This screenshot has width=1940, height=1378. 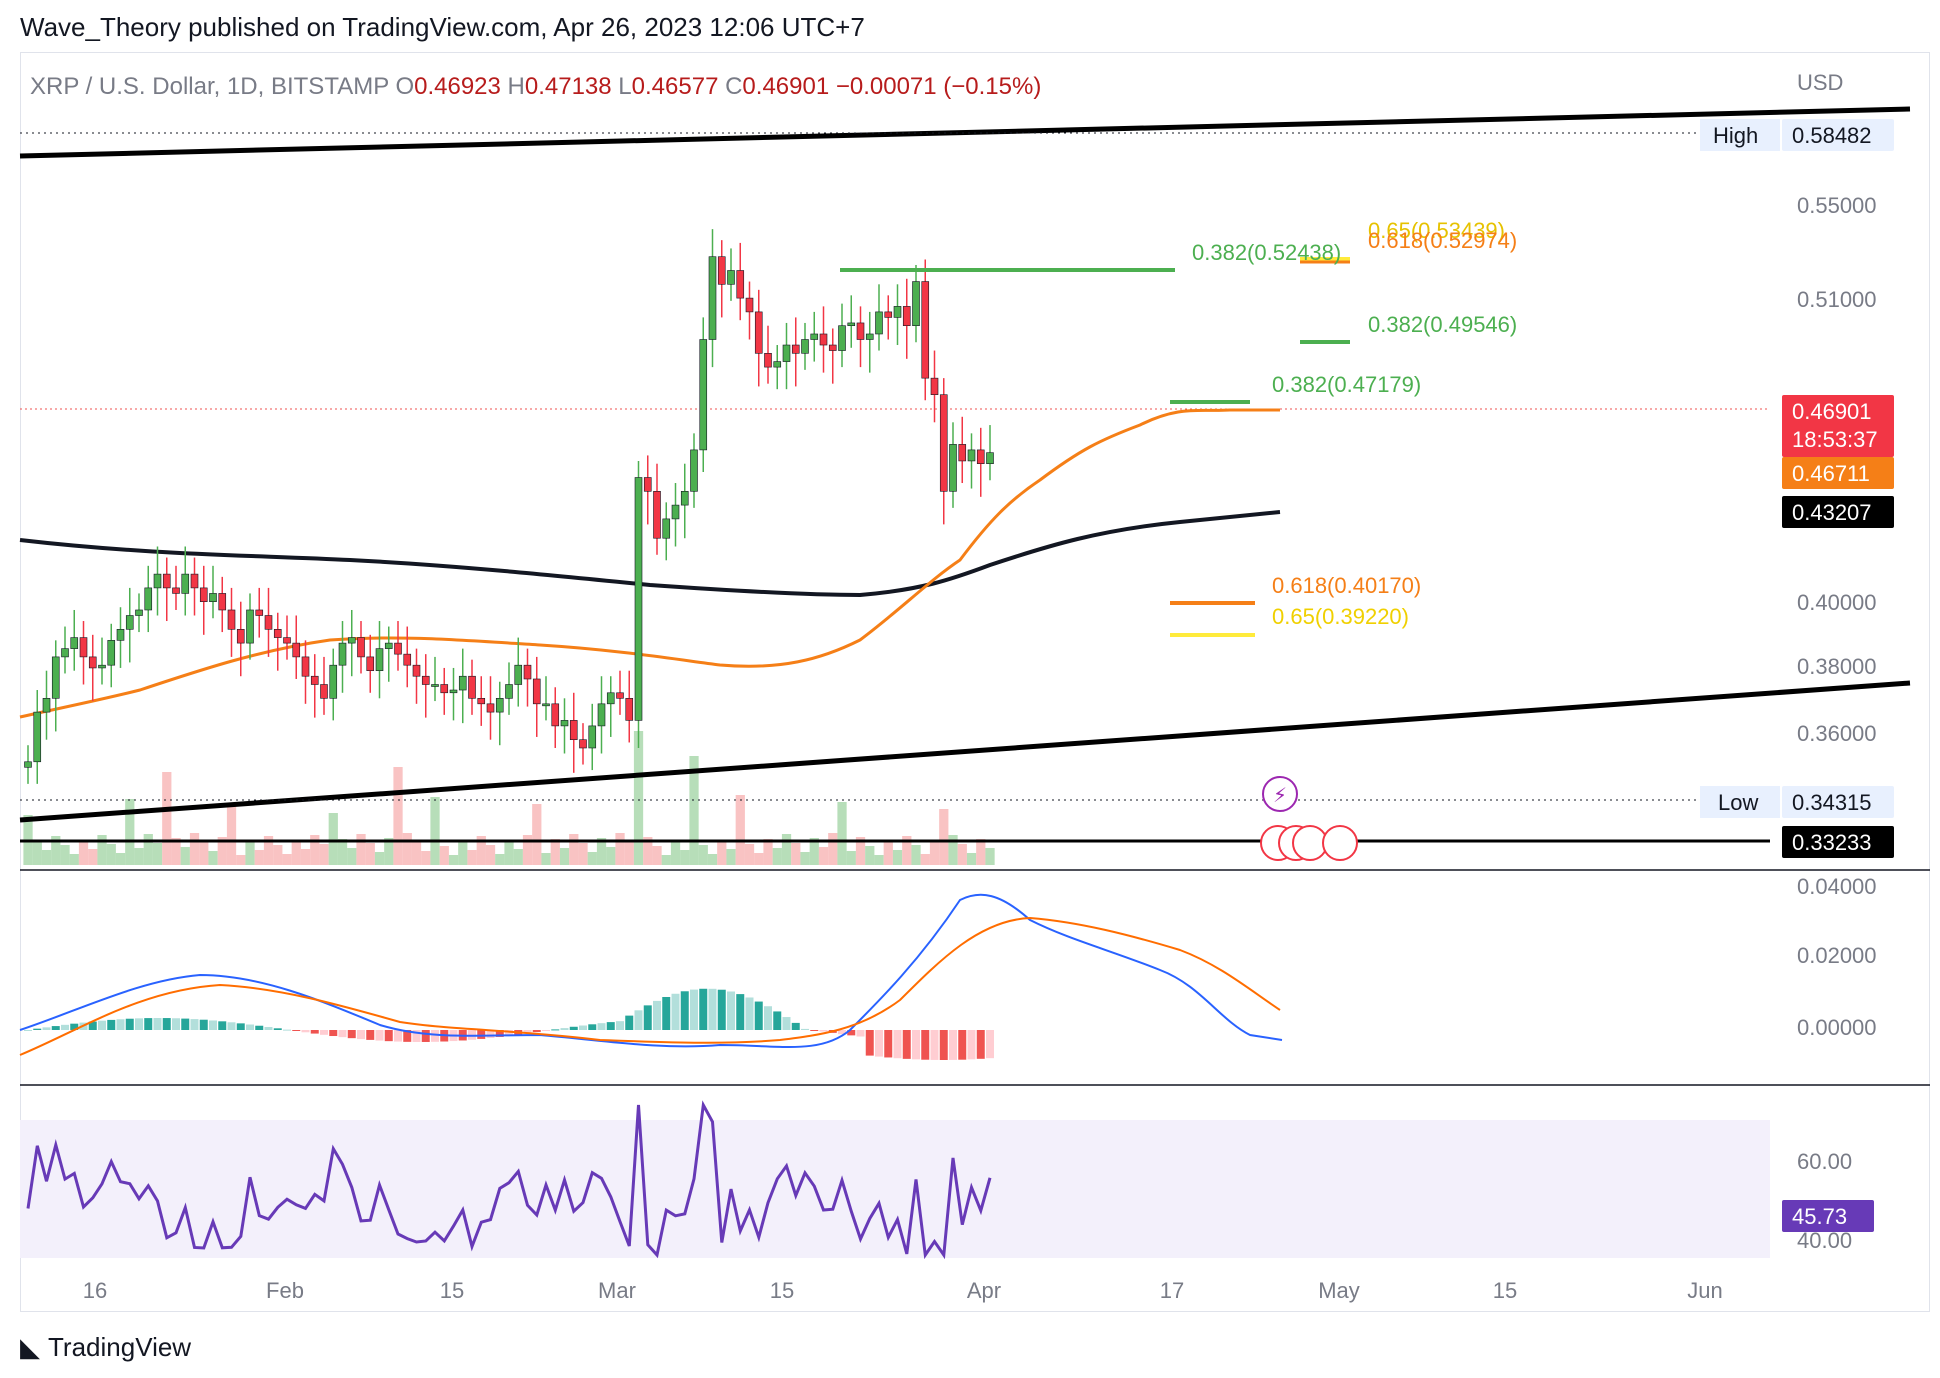 I want to click on time-label: 17, so click(x=1172, y=1290).